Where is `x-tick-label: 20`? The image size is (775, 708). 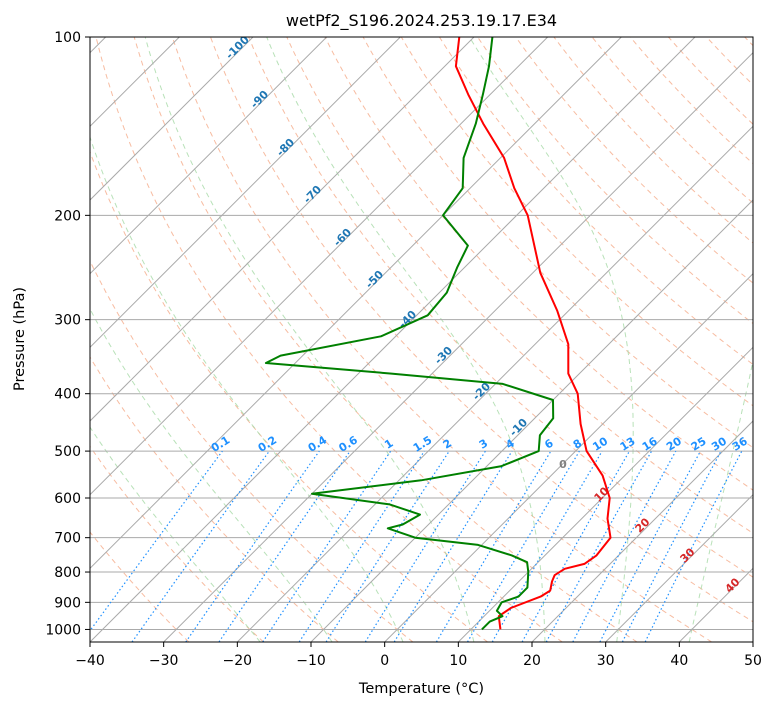
x-tick-label: 20 is located at coordinates (532, 661).